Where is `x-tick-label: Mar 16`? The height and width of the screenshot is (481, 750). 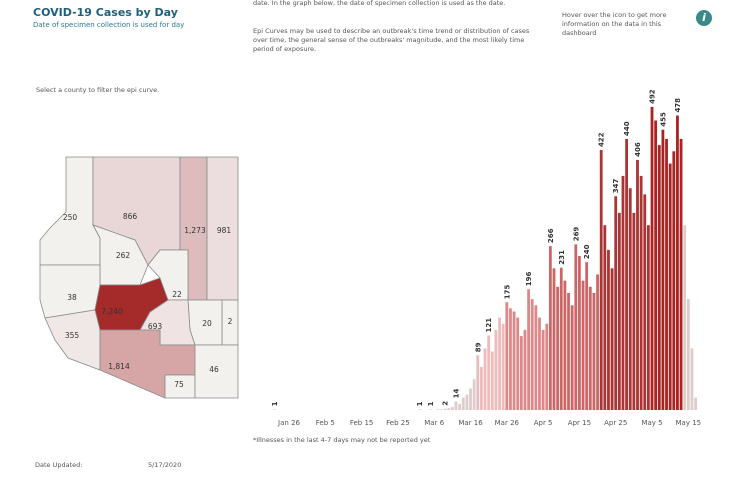 x-tick-label: Mar 16 is located at coordinates (470, 423).